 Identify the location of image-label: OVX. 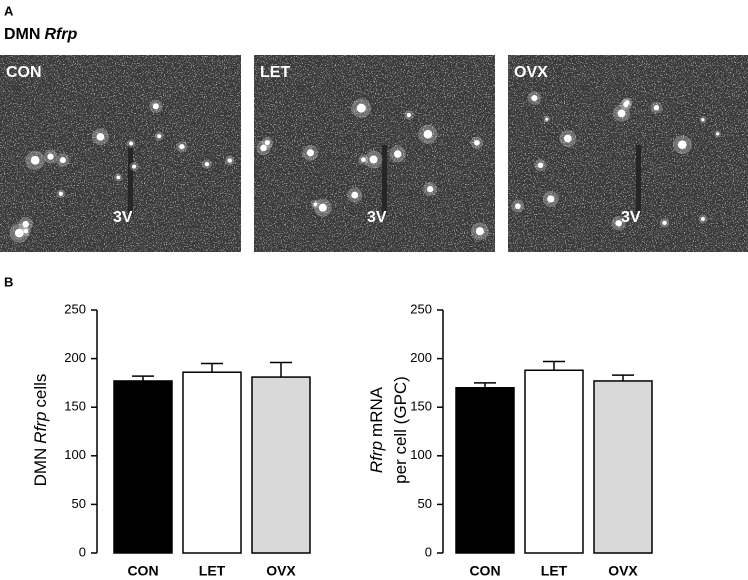
(531, 72).